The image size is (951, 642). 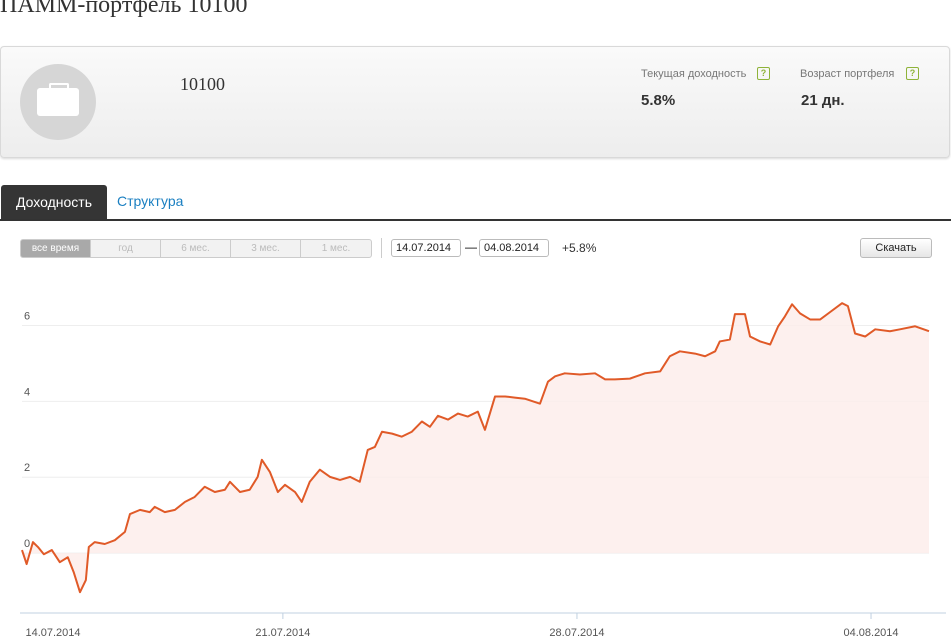 I want to click on y-tick-label: 6, so click(x=27, y=317).